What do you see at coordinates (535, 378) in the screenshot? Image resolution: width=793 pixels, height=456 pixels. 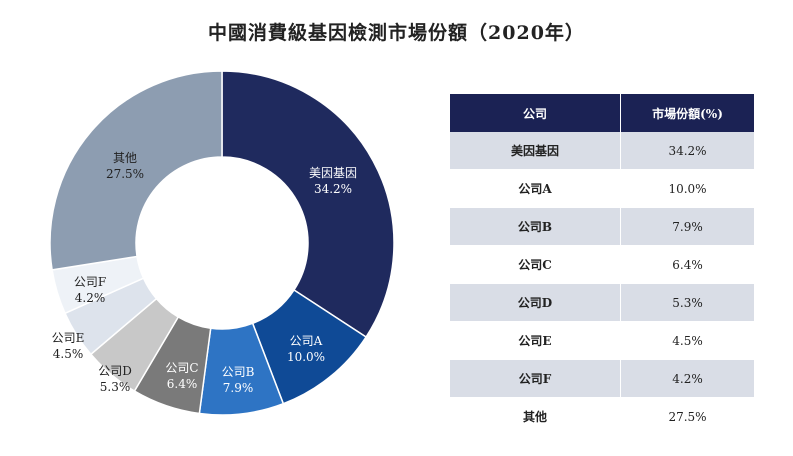 I see `row-company: 公司F` at bounding box center [535, 378].